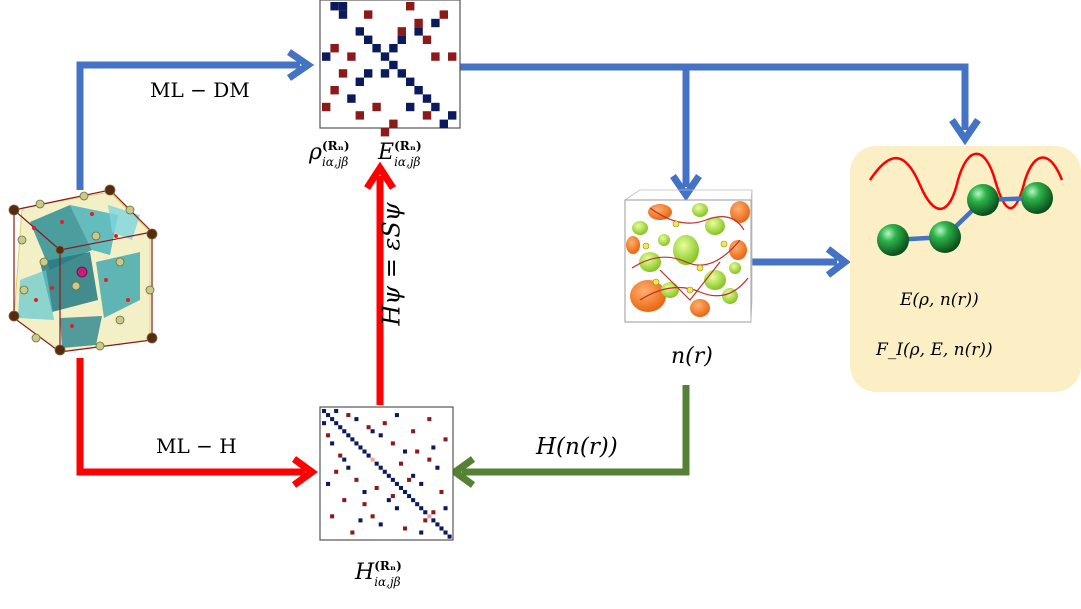 Image resolution: width=1081 pixels, height=609 pixels. What do you see at coordinates (966, 181) in the screenshot?
I see `wave-curve` at bounding box center [966, 181].